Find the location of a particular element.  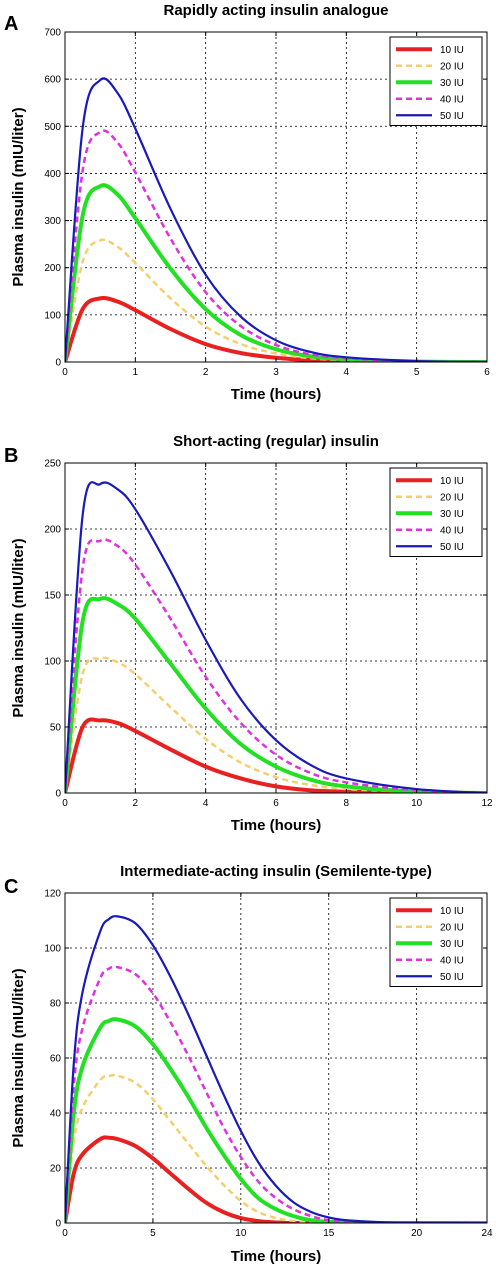

y-tick-label: 120 is located at coordinates (52, 894).